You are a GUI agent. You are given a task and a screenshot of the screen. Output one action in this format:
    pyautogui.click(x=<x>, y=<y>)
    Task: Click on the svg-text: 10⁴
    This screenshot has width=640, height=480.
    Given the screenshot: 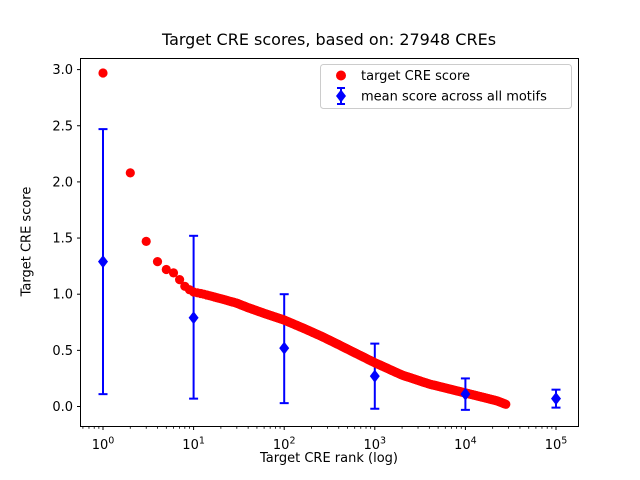 What is the action you would take?
    pyautogui.click(x=465, y=445)
    